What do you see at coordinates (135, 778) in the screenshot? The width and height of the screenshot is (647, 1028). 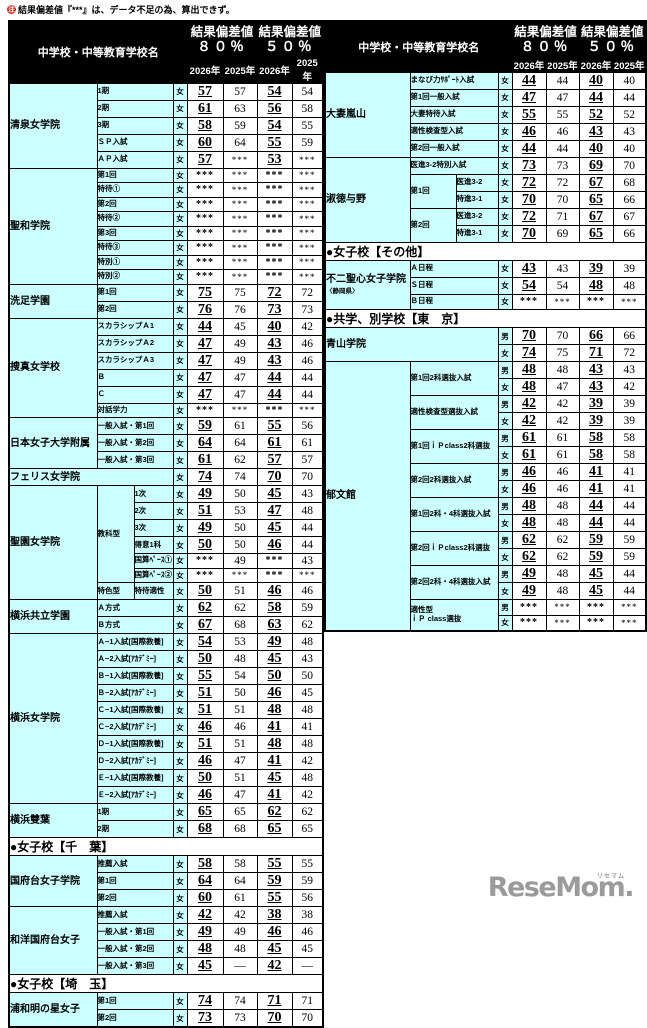 I see `exam-type-cell: Ｅ−1入試[国際教養]` at bounding box center [135, 778].